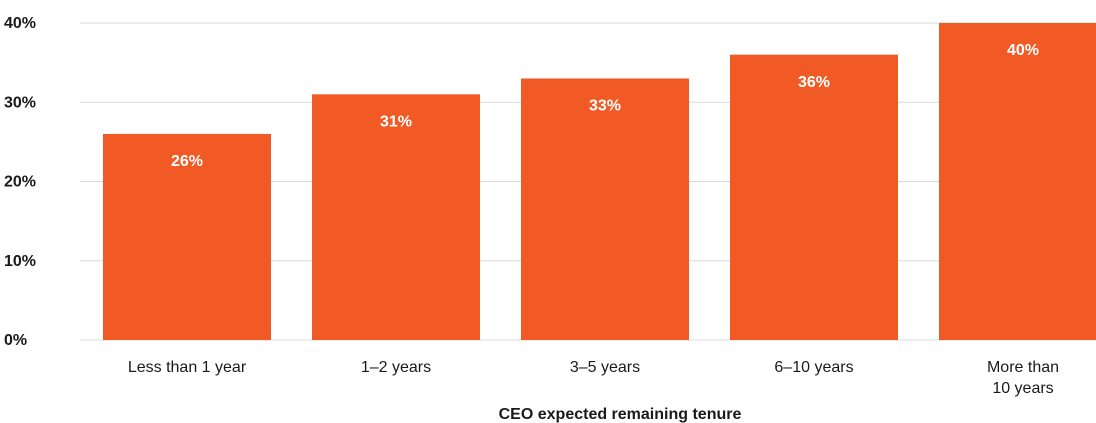  What do you see at coordinates (396, 122) in the screenshot?
I see `data-label: 31%` at bounding box center [396, 122].